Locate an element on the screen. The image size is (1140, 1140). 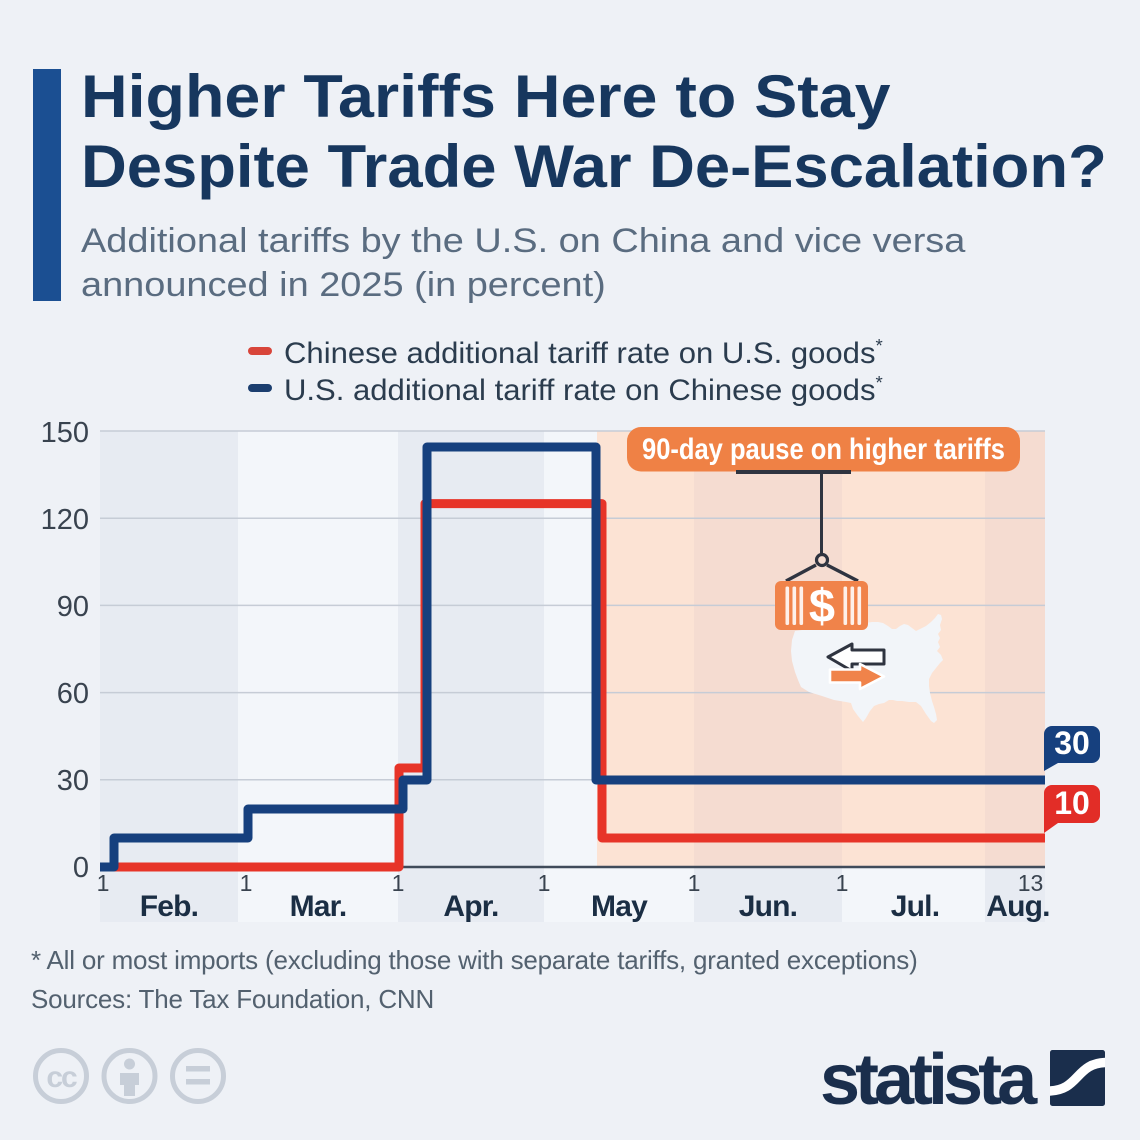
svg-text: 13 is located at coordinates (1031, 883).